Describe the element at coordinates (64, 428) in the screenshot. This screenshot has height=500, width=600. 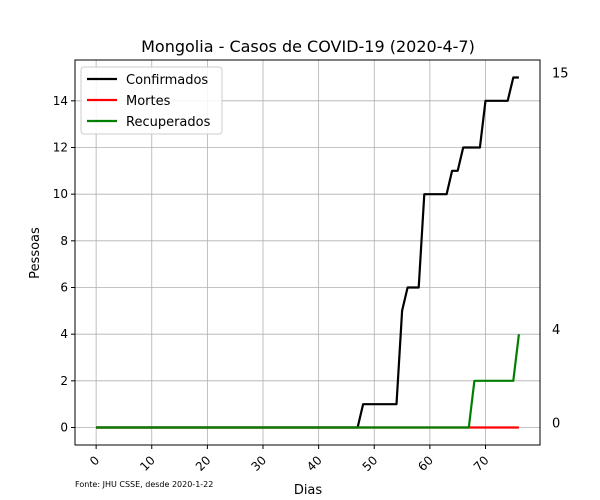
I see `y-tick-label: 0` at that location.